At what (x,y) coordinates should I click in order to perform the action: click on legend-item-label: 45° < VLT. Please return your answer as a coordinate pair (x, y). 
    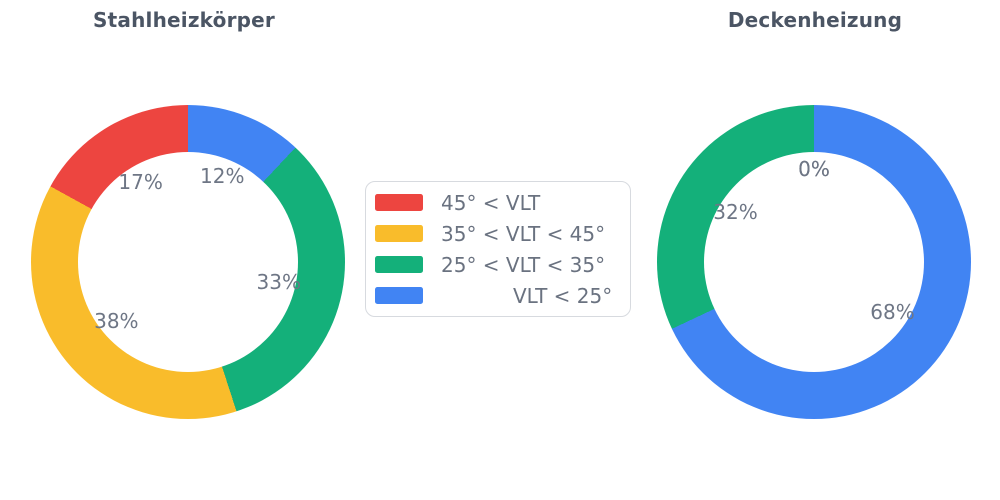
    Looking at the image, I should click on (491, 202).